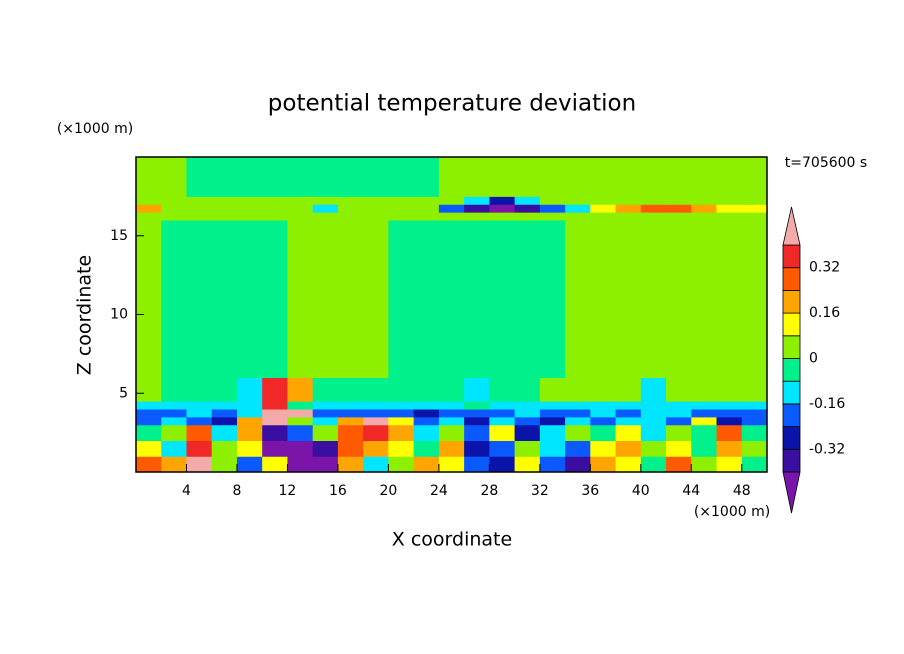 This screenshot has width=904, height=654. What do you see at coordinates (641, 491) in the screenshot?
I see `x-tick-label: 40` at bounding box center [641, 491].